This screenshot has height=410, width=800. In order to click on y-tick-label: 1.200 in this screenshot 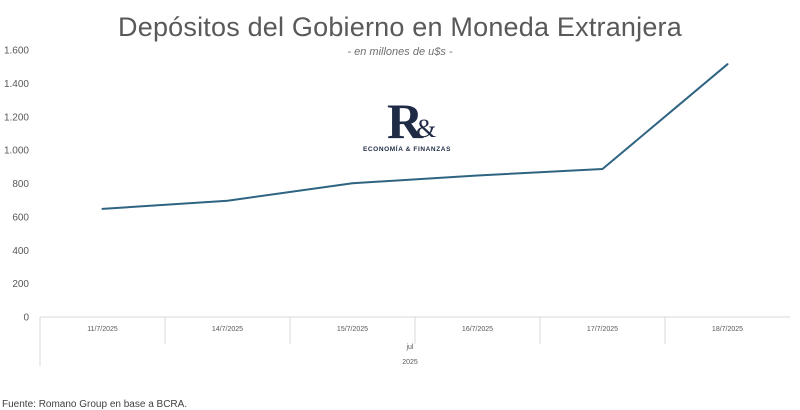, I will do `click(16, 117)`.